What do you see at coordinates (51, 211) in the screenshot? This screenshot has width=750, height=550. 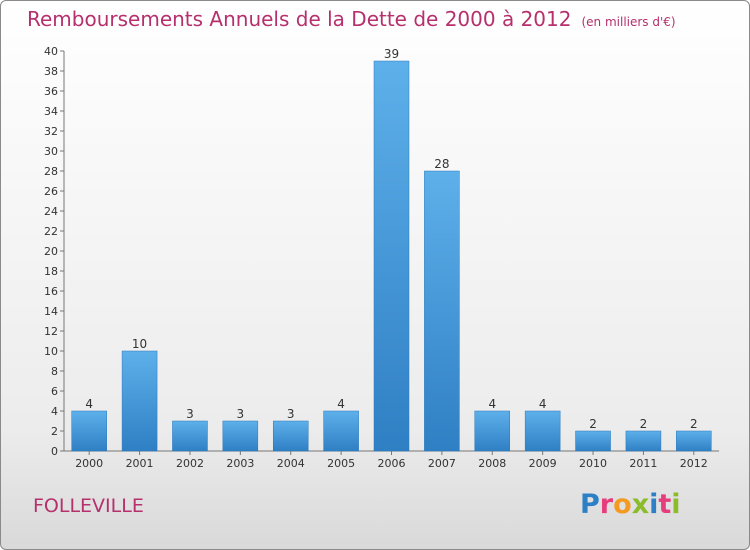 I see `y-tick-label: 24` at bounding box center [51, 211].